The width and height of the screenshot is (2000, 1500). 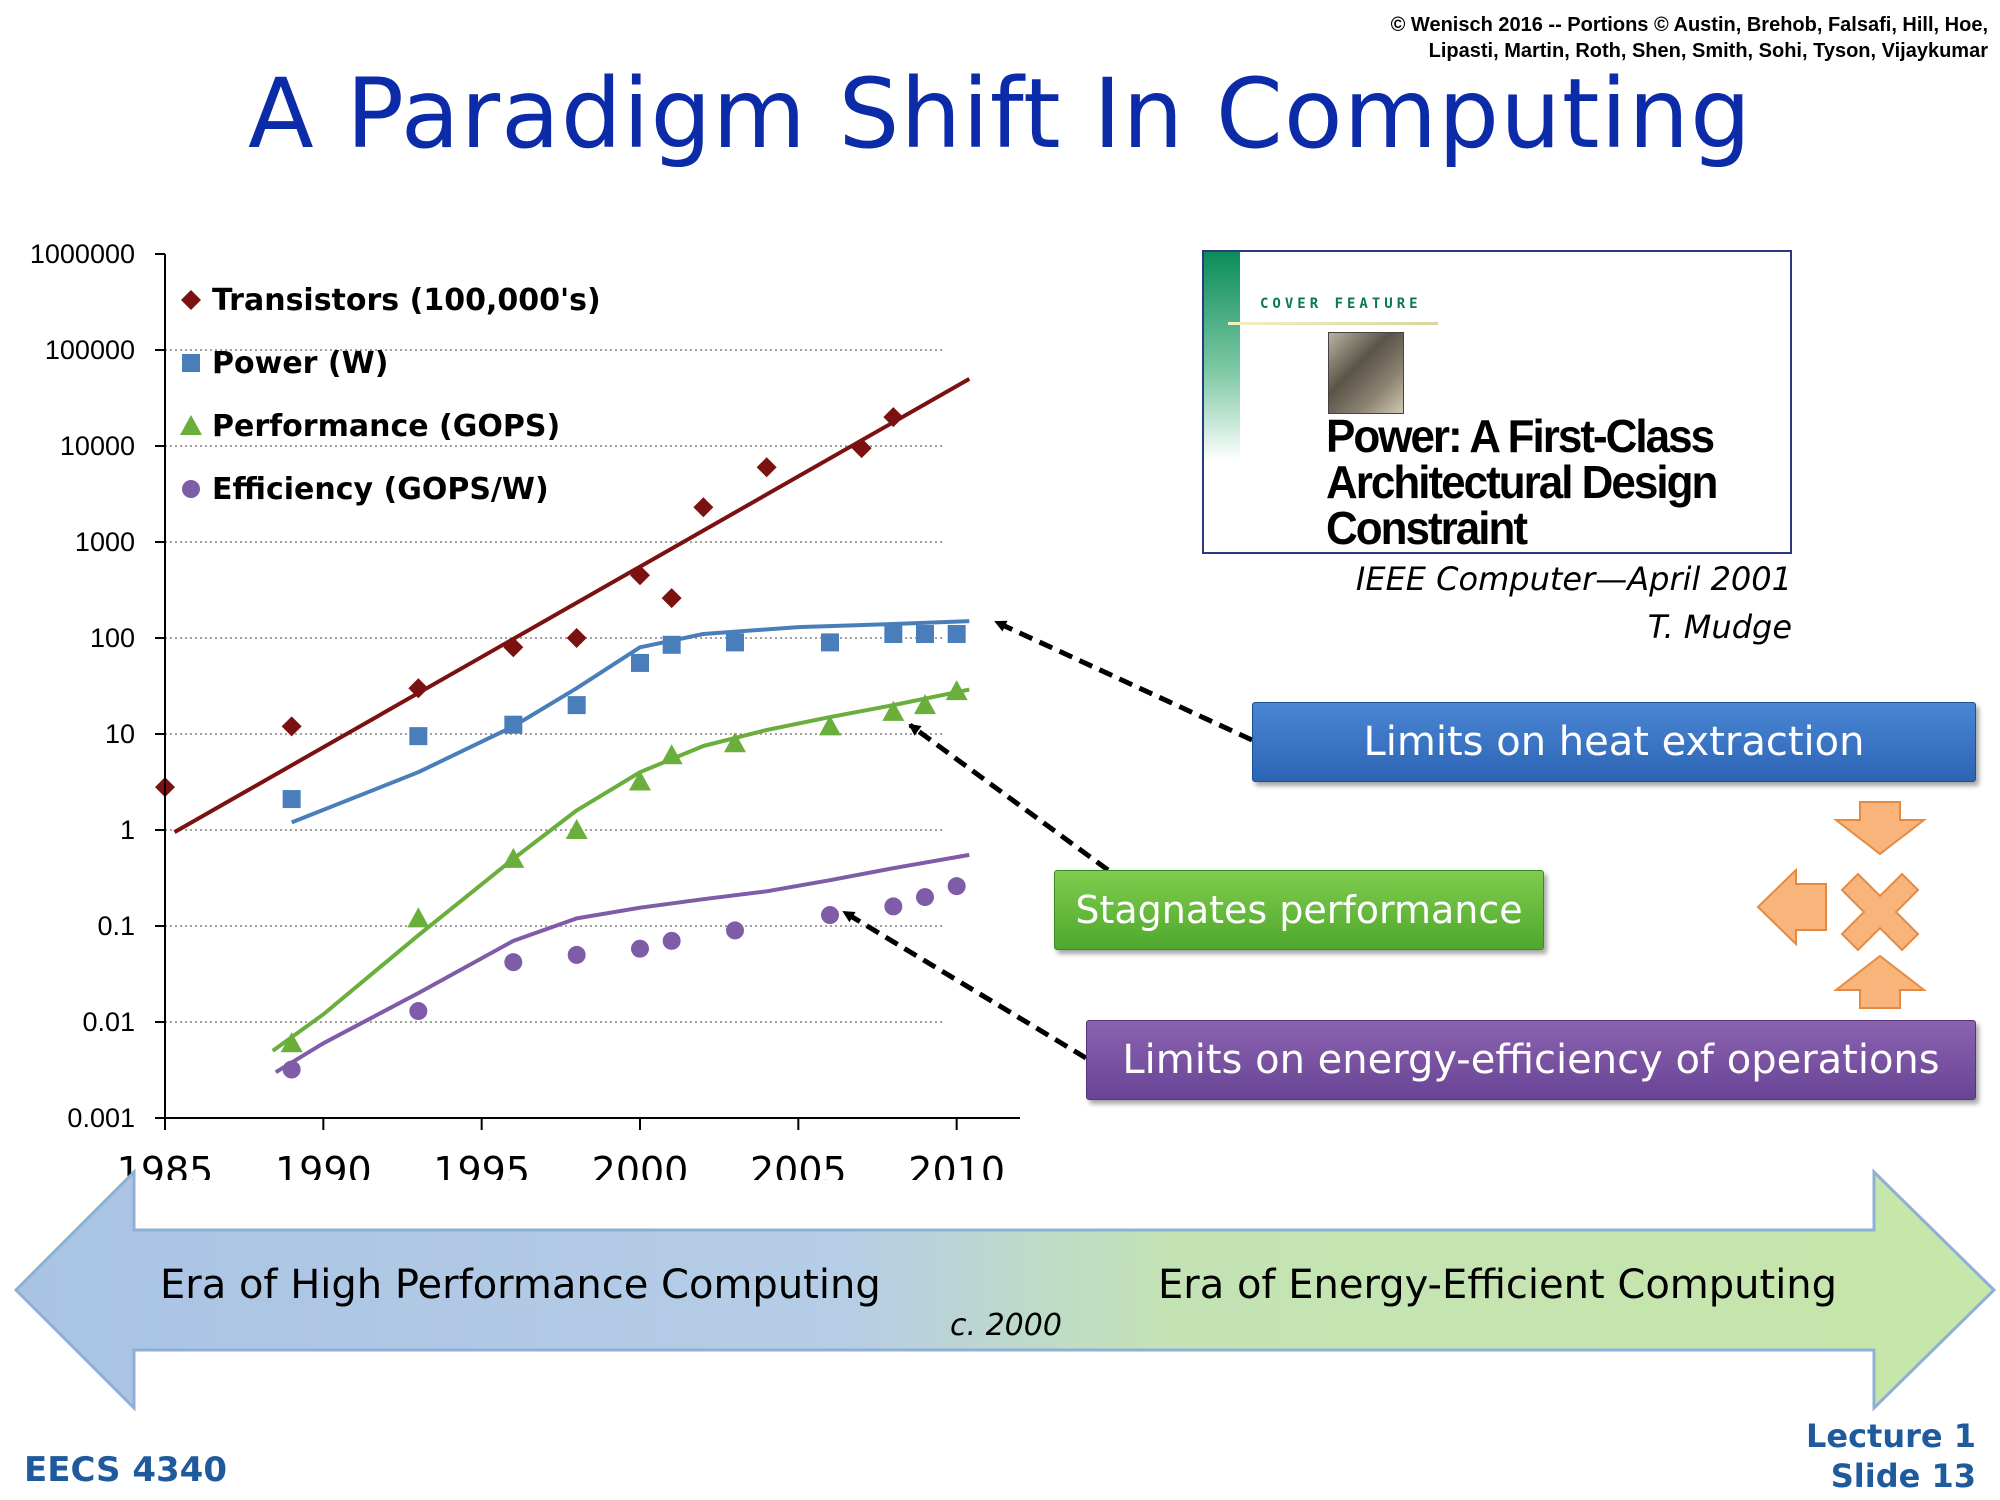 What do you see at coordinates (105, 542) in the screenshot?
I see `y-tick-label: 1000` at bounding box center [105, 542].